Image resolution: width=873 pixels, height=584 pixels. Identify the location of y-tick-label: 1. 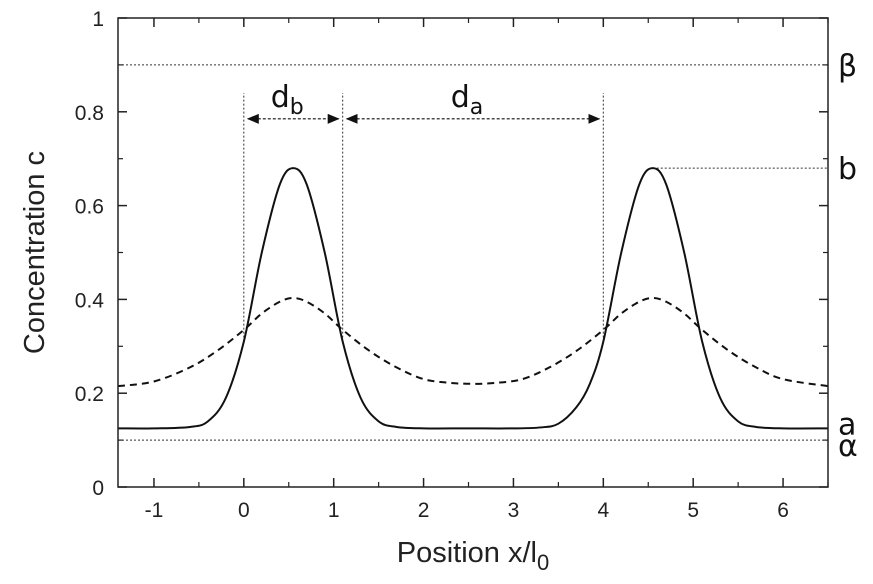
(98, 19).